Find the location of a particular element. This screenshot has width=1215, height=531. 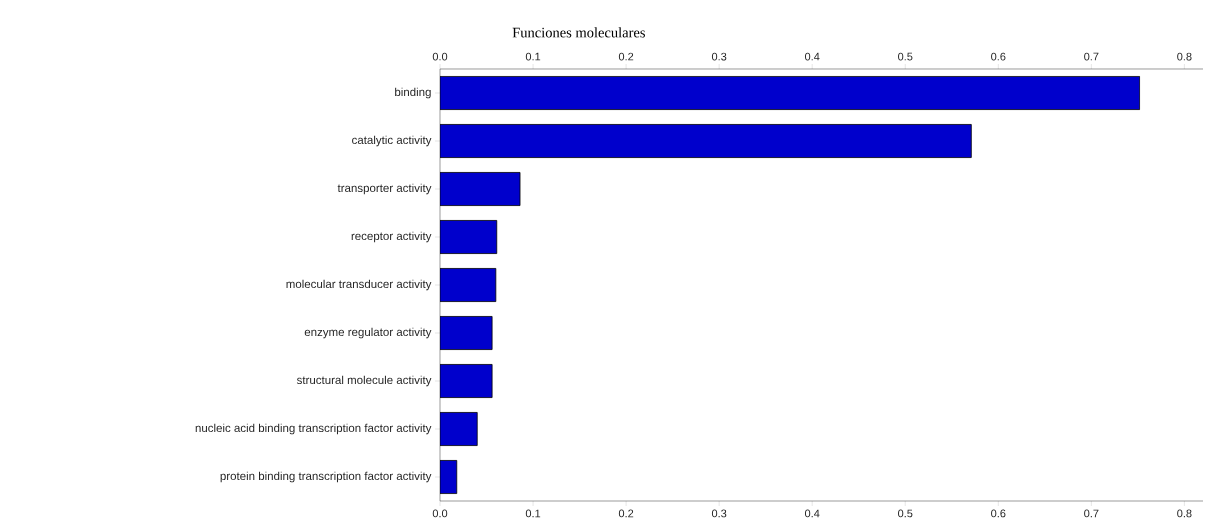

y-tick-label: binding is located at coordinates (413, 93).